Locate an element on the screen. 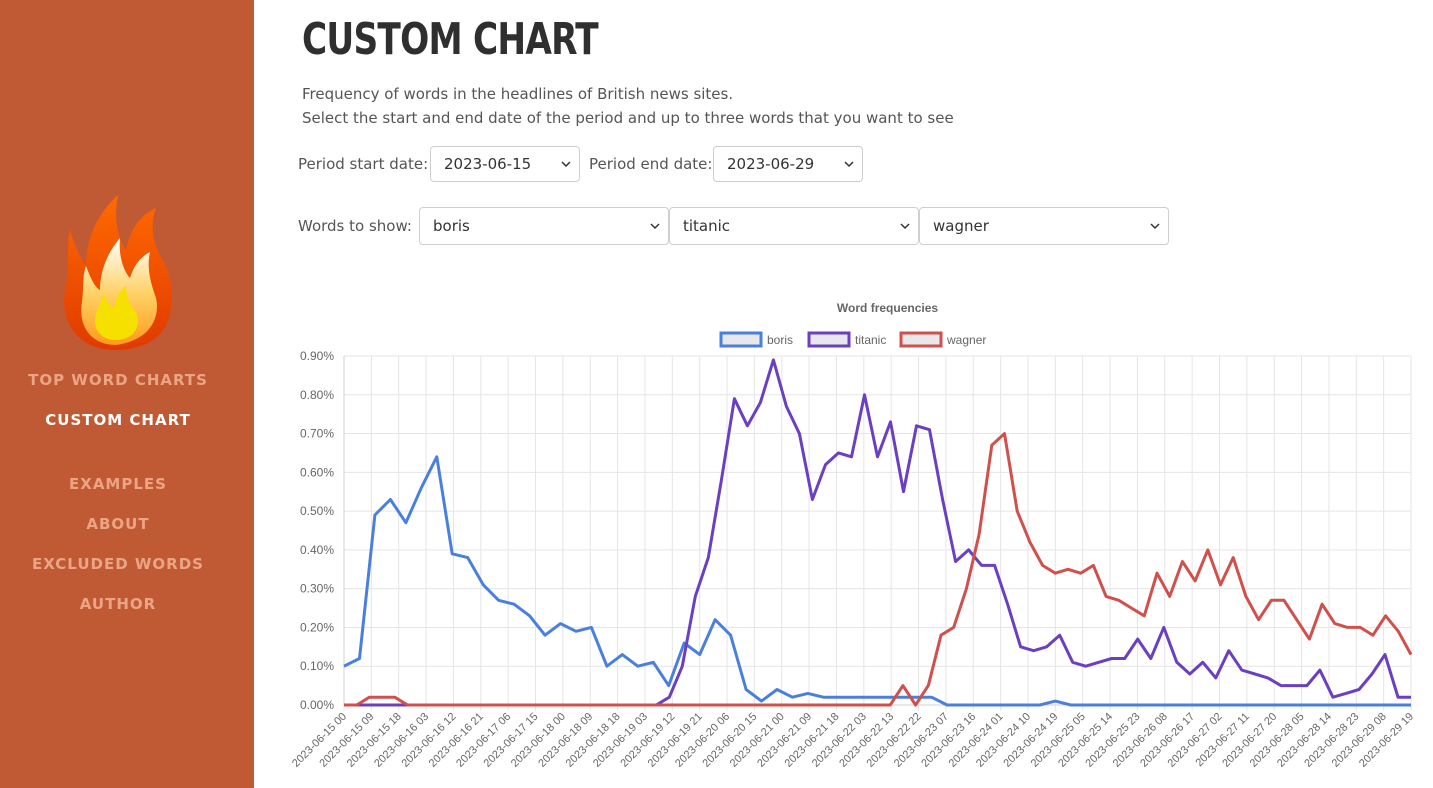 This screenshot has width=1433, height=788. legend-label-boris: boris is located at coordinates (780, 340).